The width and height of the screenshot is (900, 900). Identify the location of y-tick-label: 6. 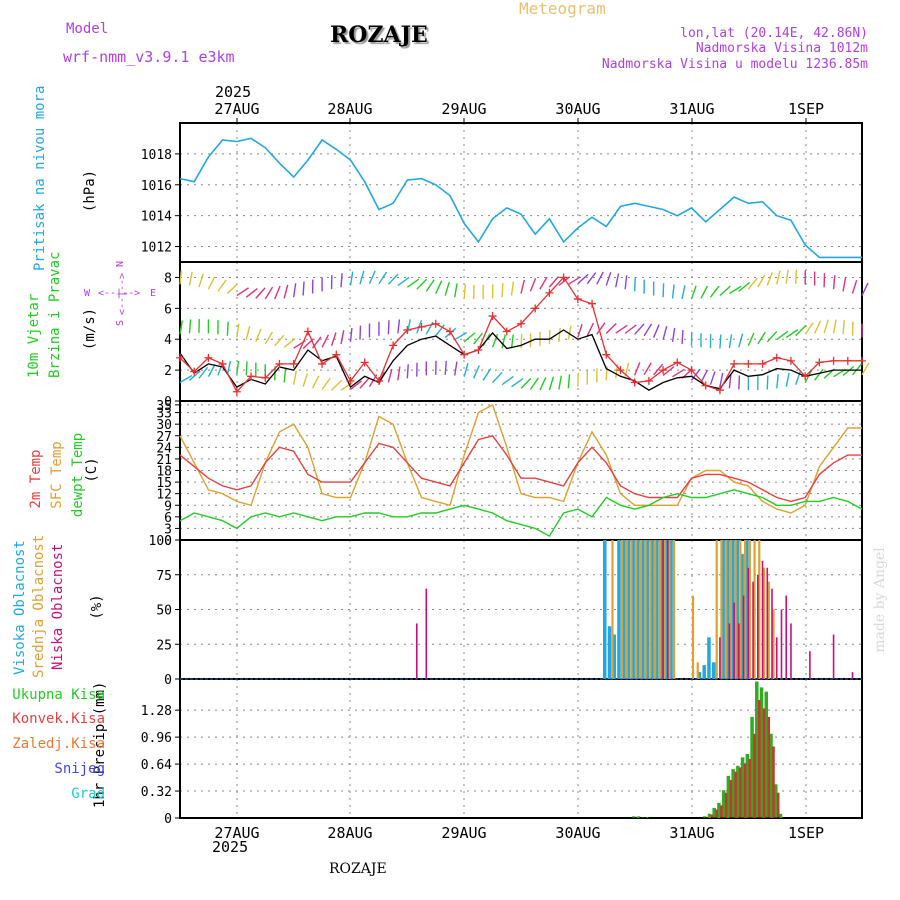
(168, 518).